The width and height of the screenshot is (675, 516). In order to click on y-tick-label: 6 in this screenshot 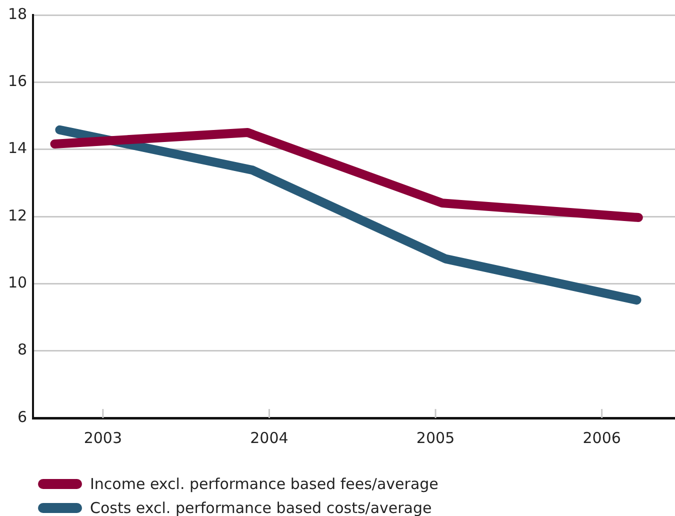, I will do `click(23, 417)`.